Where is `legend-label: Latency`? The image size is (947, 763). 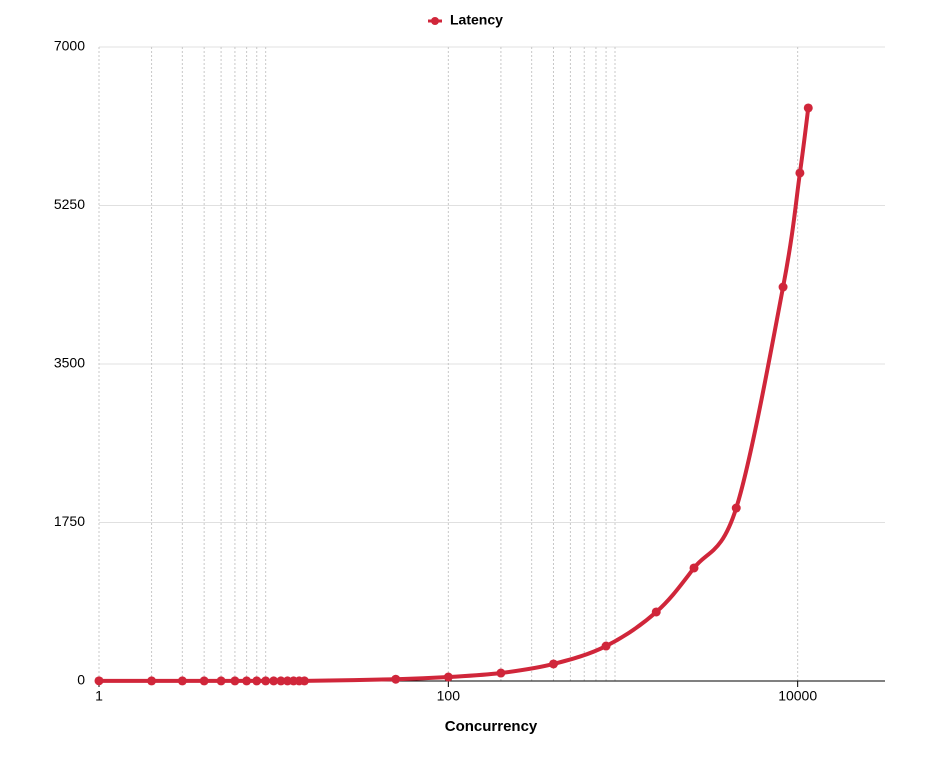
legend-label: Latency is located at coordinates (476, 20).